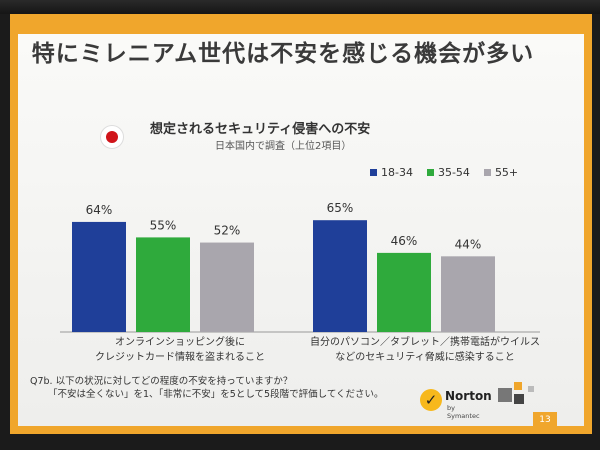 The image size is (600, 450). I want to click on legend-item-18-34: 18-34, so click(391, 172).